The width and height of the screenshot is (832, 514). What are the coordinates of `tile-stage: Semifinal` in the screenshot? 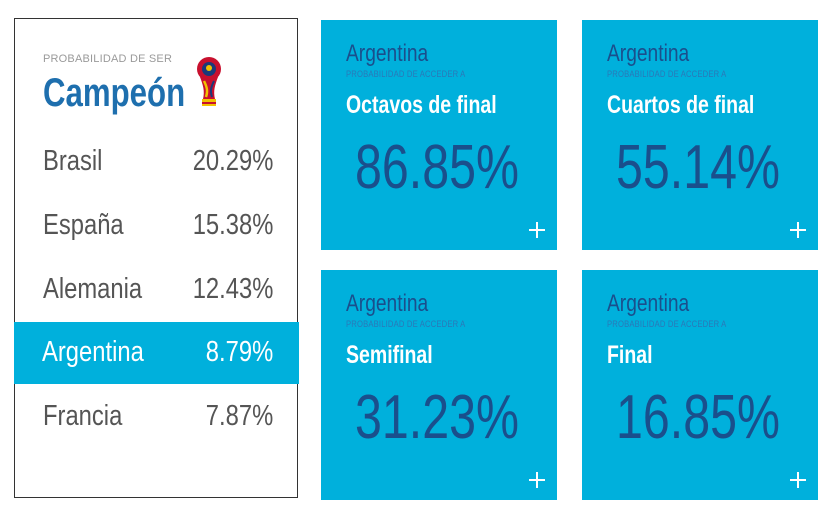 It's located at (389, 355).